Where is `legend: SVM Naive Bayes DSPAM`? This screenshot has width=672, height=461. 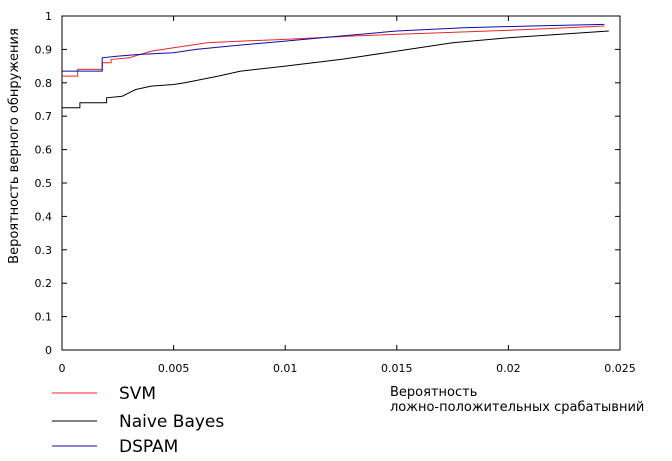
legend: SVM Naive Bayes DSPAM is located at coordinates (138, 420).